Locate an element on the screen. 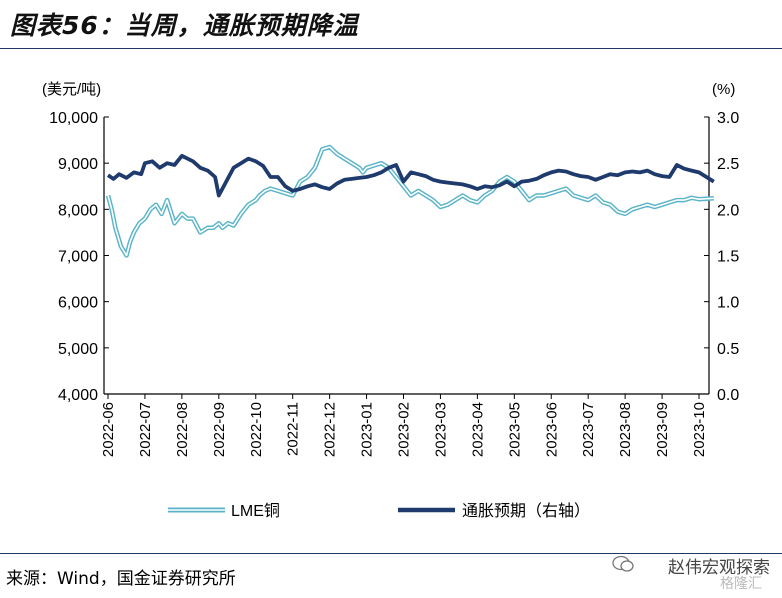 This screenshot has width=782, height=598. legend-label-lme: LME铜 is located at coordinates (255, 511).